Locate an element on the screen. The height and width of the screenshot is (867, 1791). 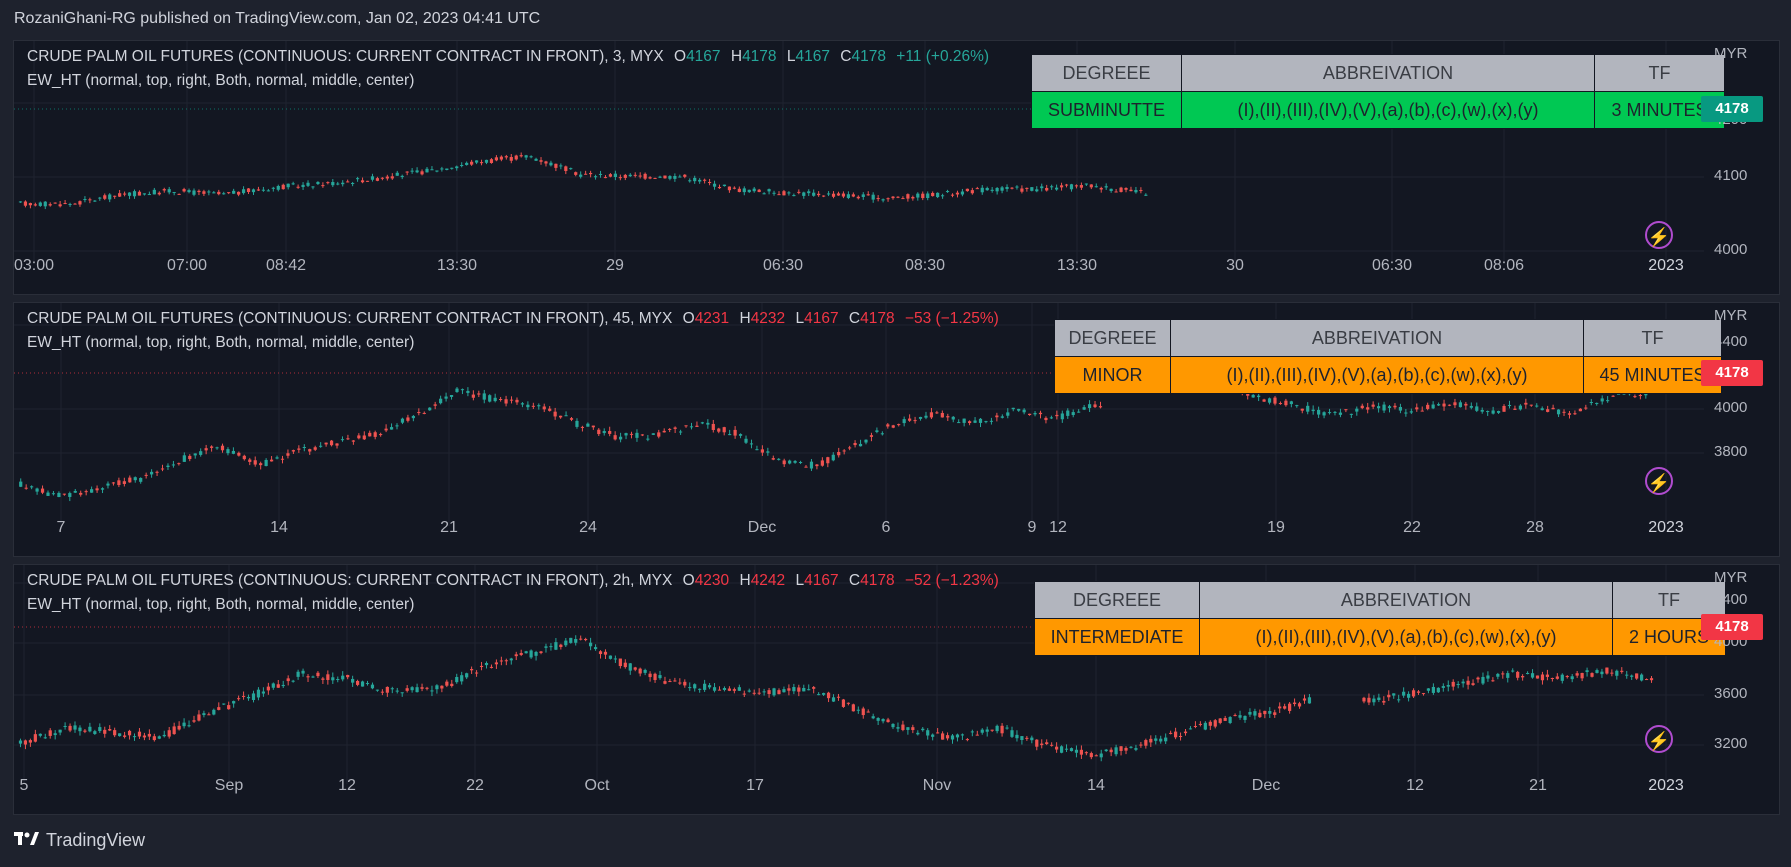
table-header-row: DEGREEE ABBREIVATION TF is located at coordinates (1380, 600).